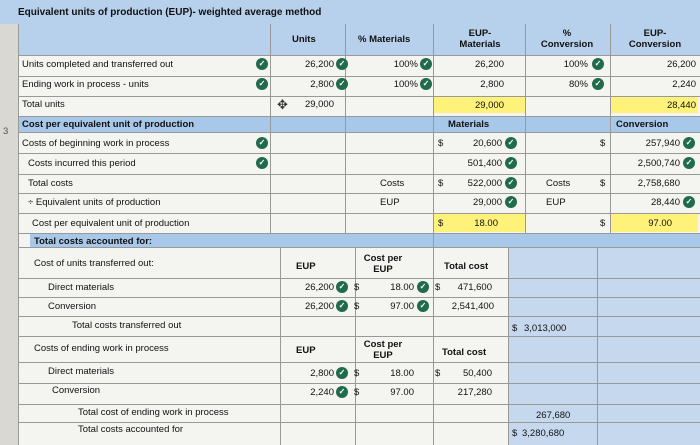 The width and height of the screenshot is (700, 445). I want to click on accounted-right-band, so click(604, 346).